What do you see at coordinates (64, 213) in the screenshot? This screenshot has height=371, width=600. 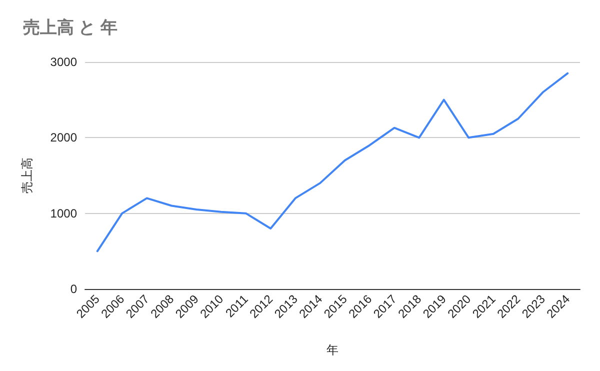 I see `y-tick-label: 1000` at bounding box center [64, 213].